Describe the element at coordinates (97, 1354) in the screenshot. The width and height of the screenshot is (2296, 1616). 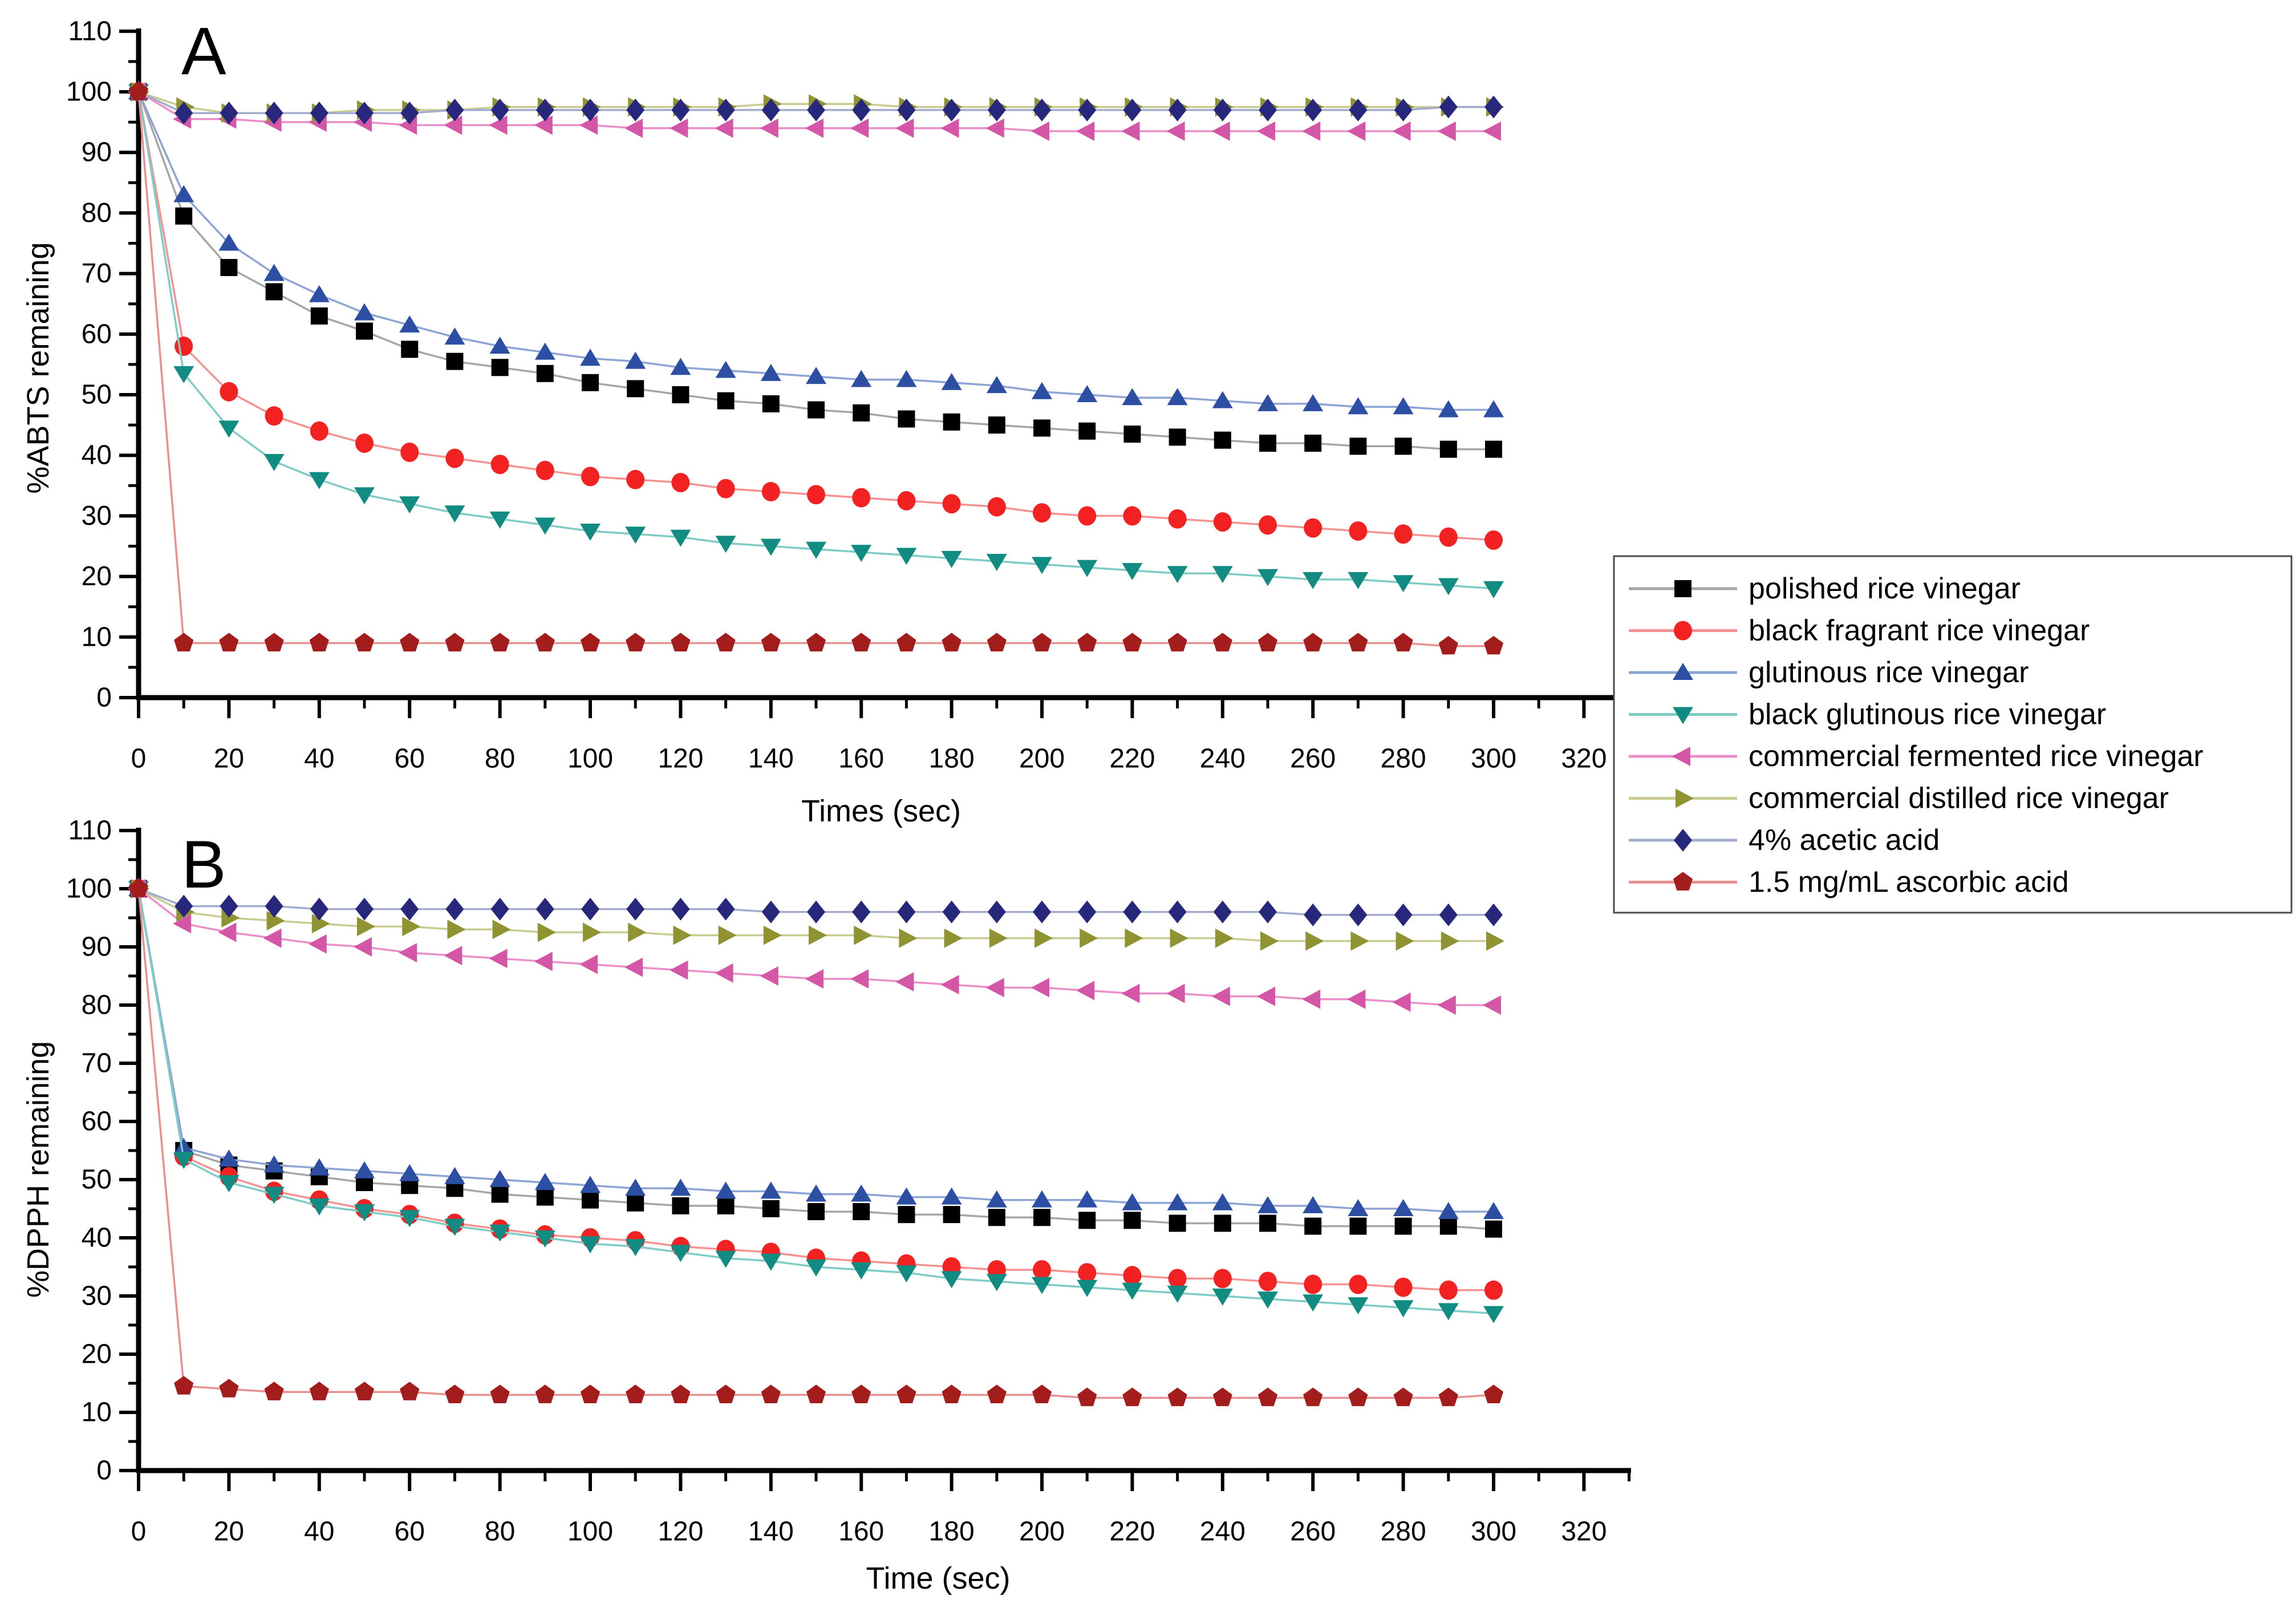
I see `y-tick-label: 20` at that location.